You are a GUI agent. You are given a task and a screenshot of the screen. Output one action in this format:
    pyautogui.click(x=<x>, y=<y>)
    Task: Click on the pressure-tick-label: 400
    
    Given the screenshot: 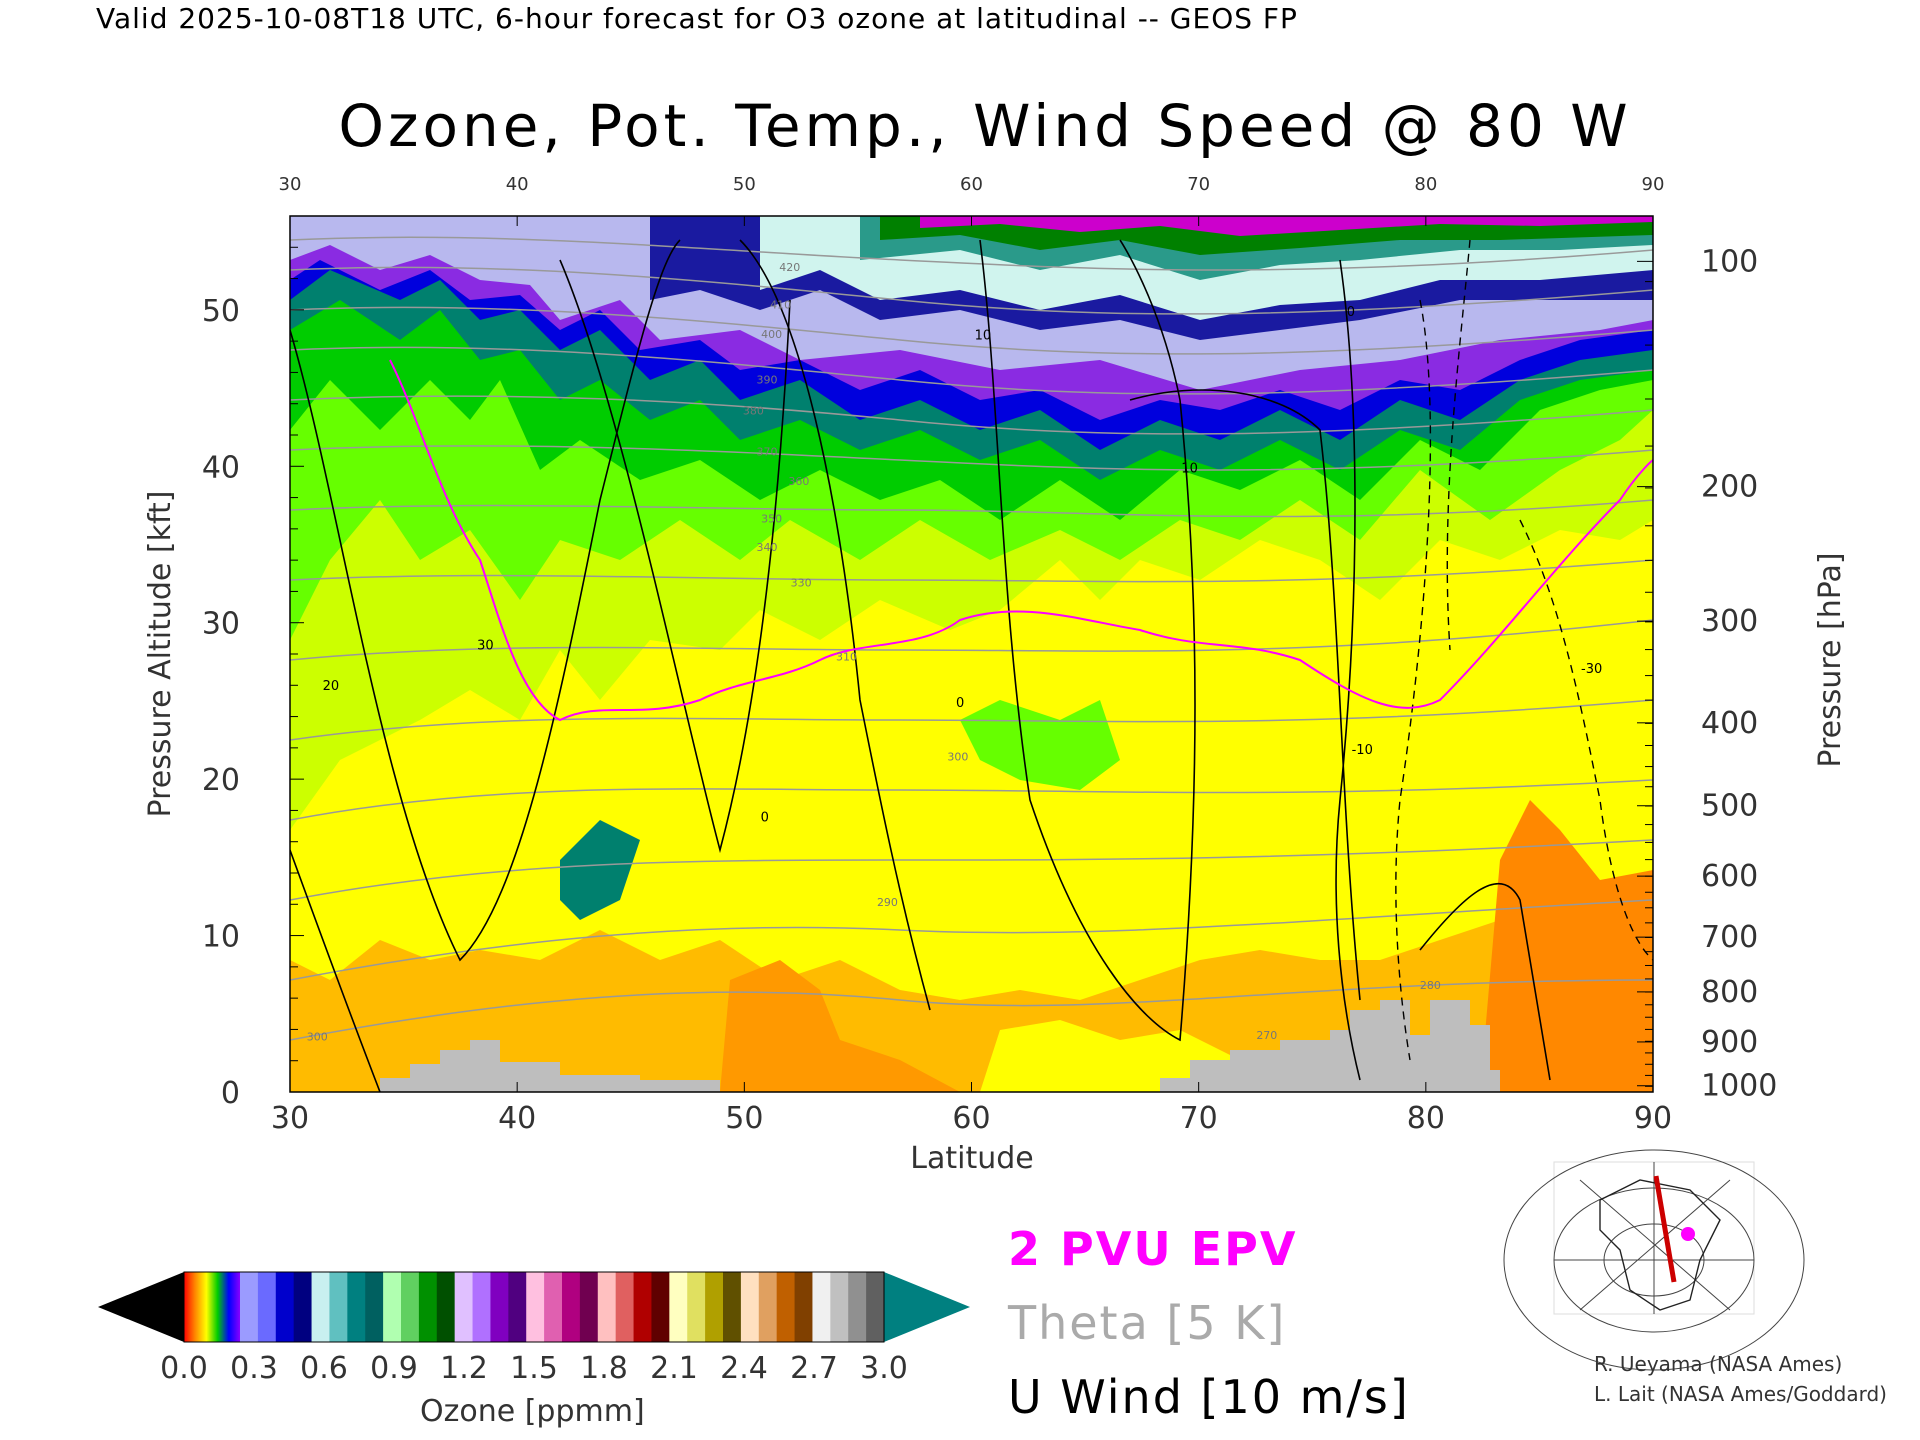 What is the action you would take?
    pyautogui.click(x=1729, y=723)
    